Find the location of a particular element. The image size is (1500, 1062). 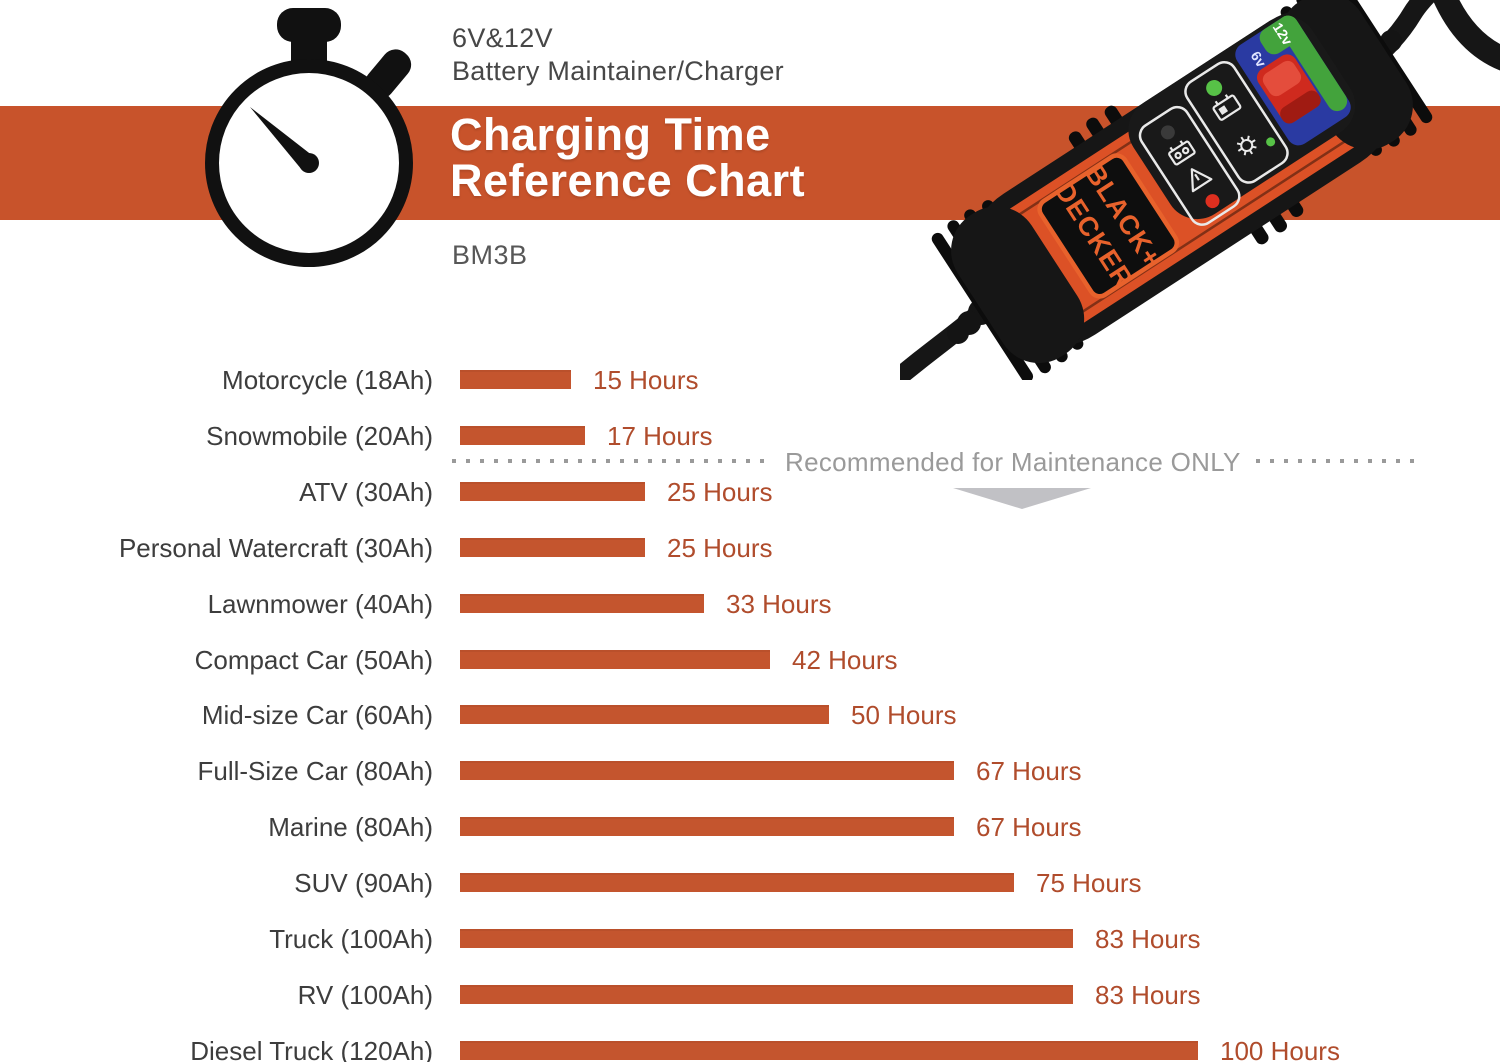

chart-row: Motorcycle (18Ah) 15 Hours is located at coordinates (750, 380).